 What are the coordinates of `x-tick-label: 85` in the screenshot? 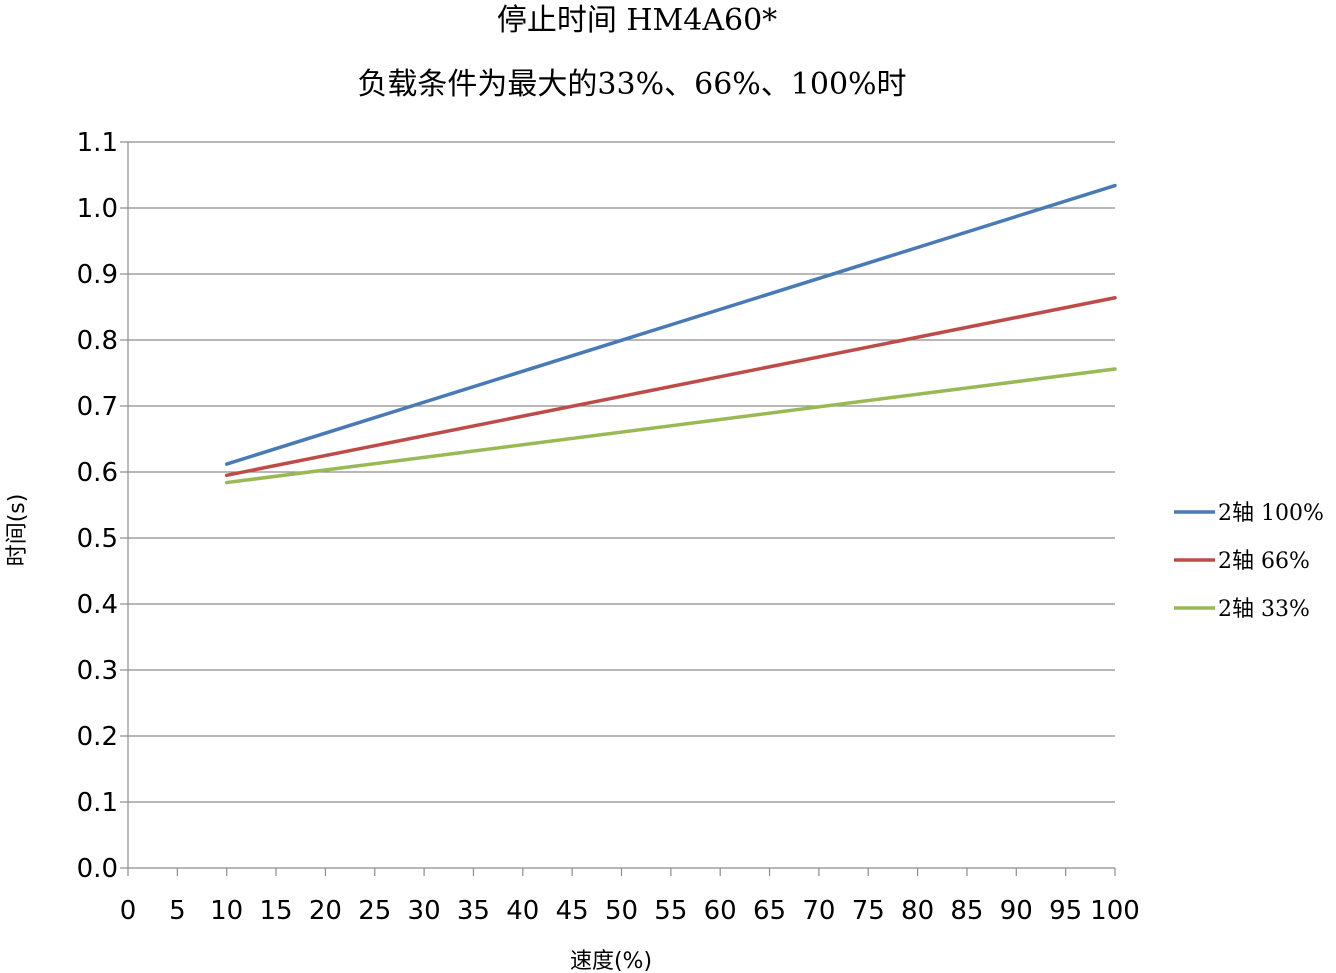 It's located at (966, 911).